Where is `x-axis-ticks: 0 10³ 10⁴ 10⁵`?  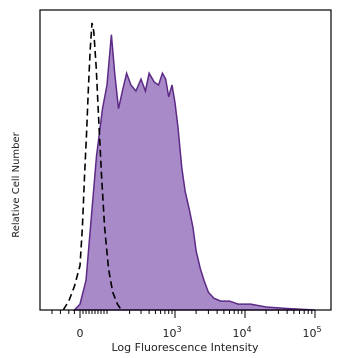 x-axis-ticks: 0 10³ 10⁴ 10⁵ is located at coordinates (186, 325).